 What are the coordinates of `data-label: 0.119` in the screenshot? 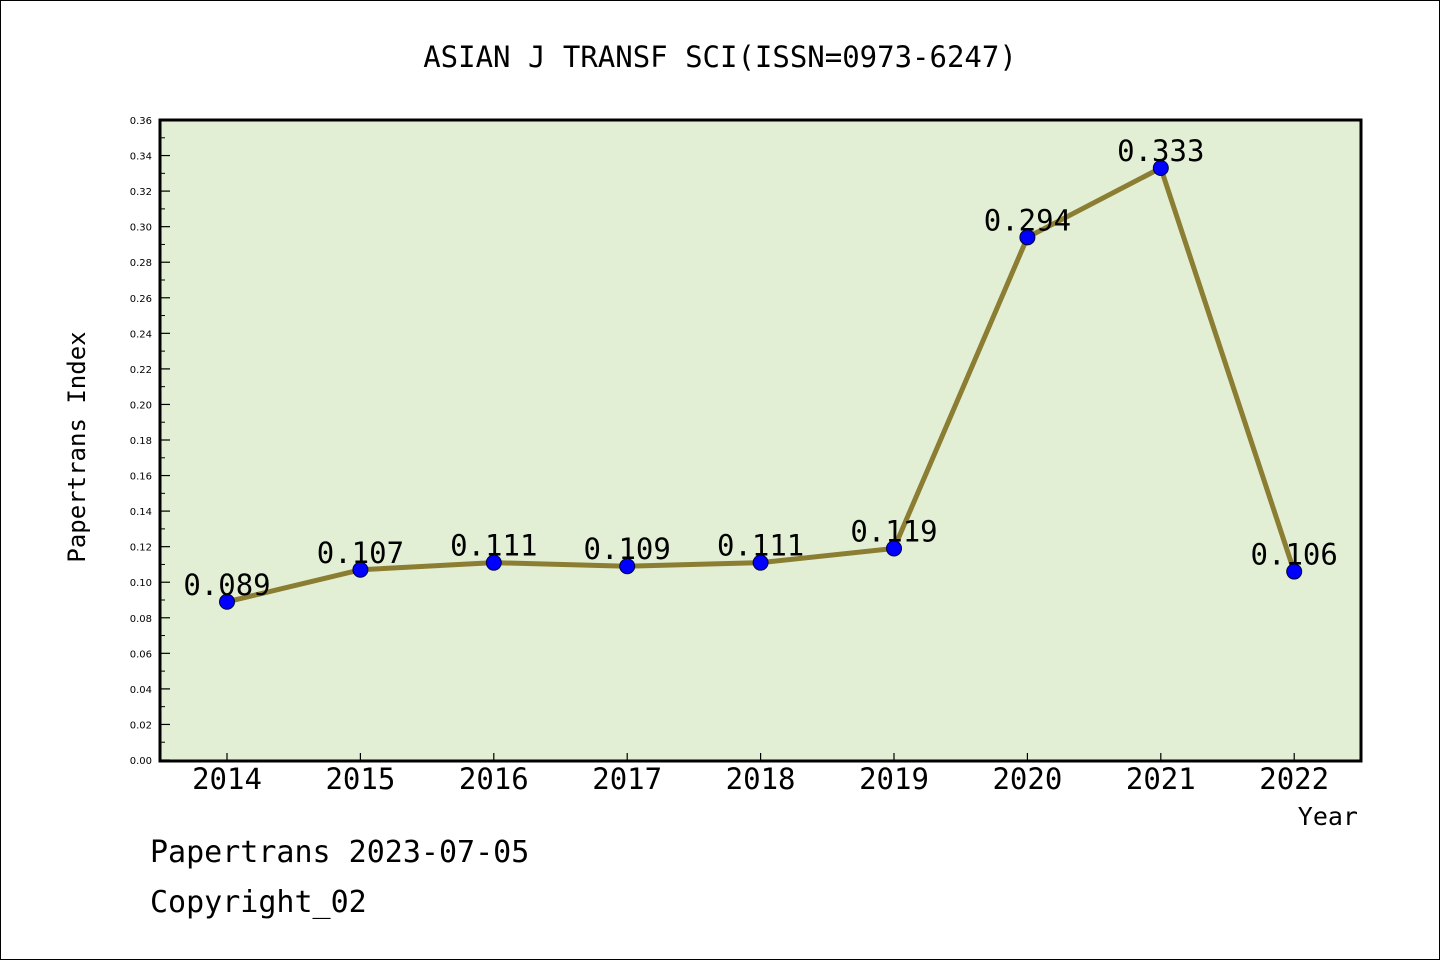 It's located at (893, 531).